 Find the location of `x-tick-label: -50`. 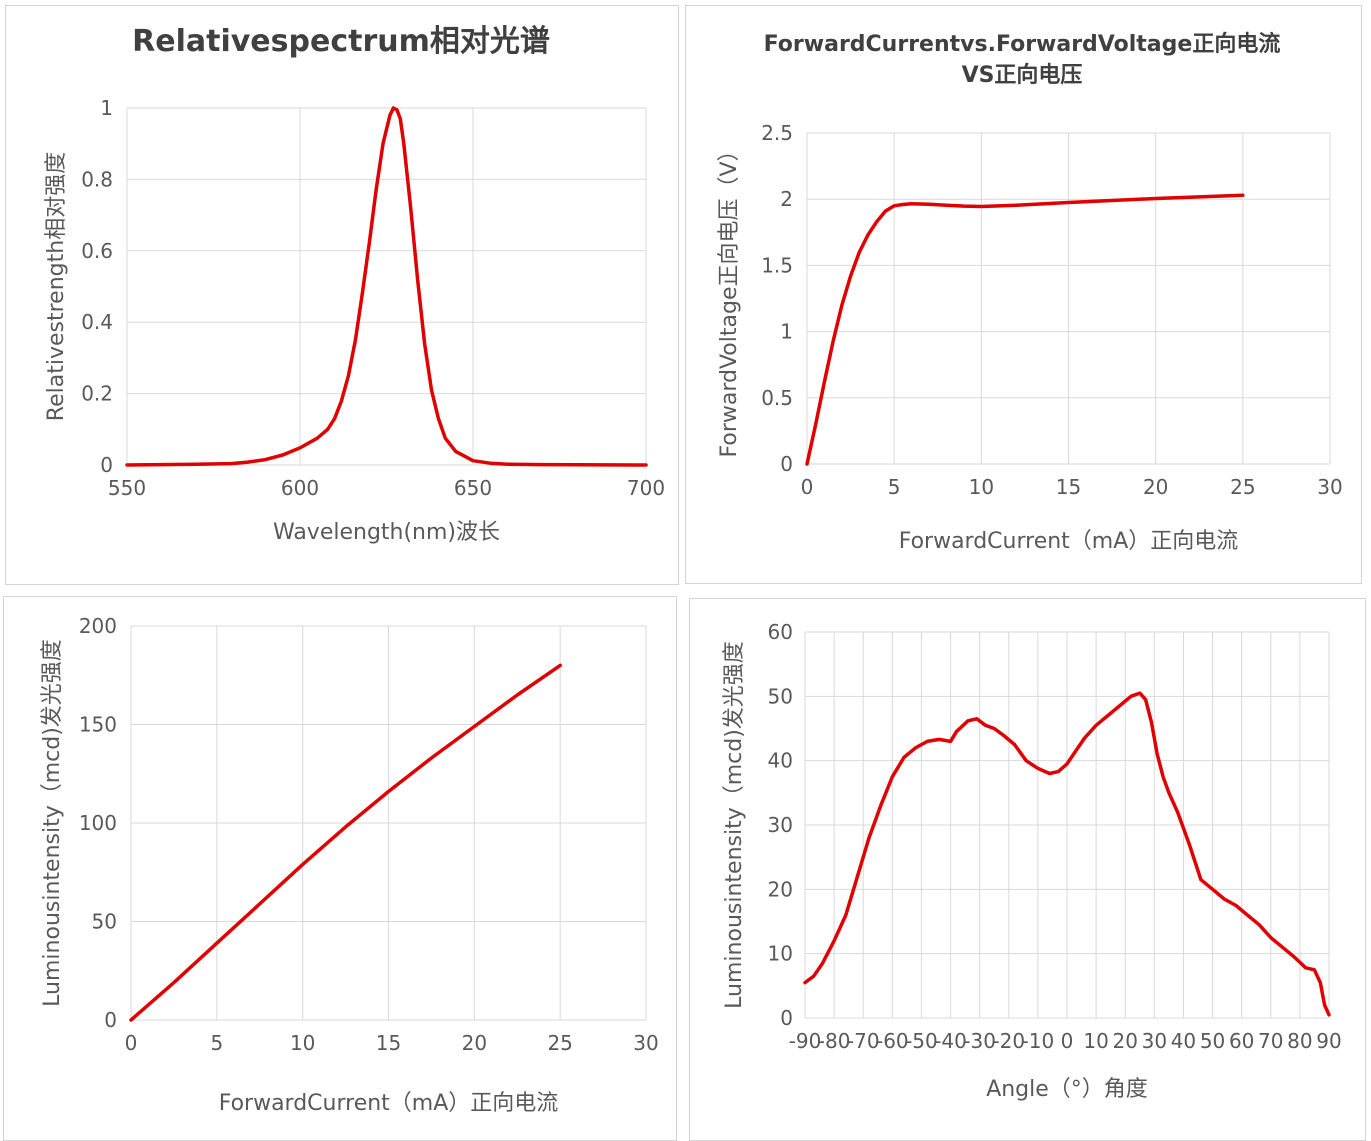

x-tick-label: -50 is located at coordinates (921, 1041).